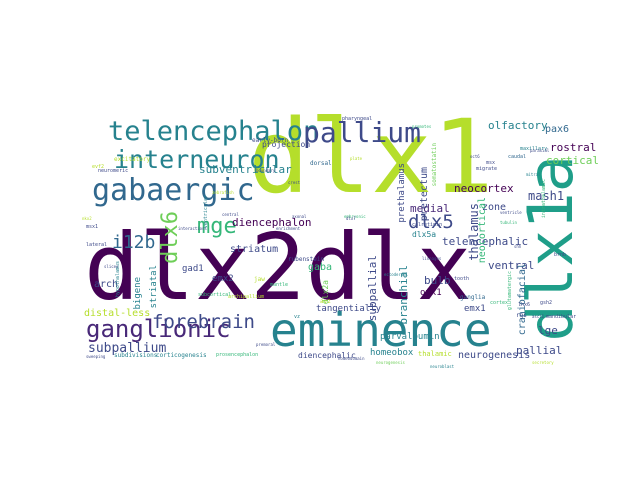  I want to click on word-somatostatin: somatostatin, so click(434, 165).